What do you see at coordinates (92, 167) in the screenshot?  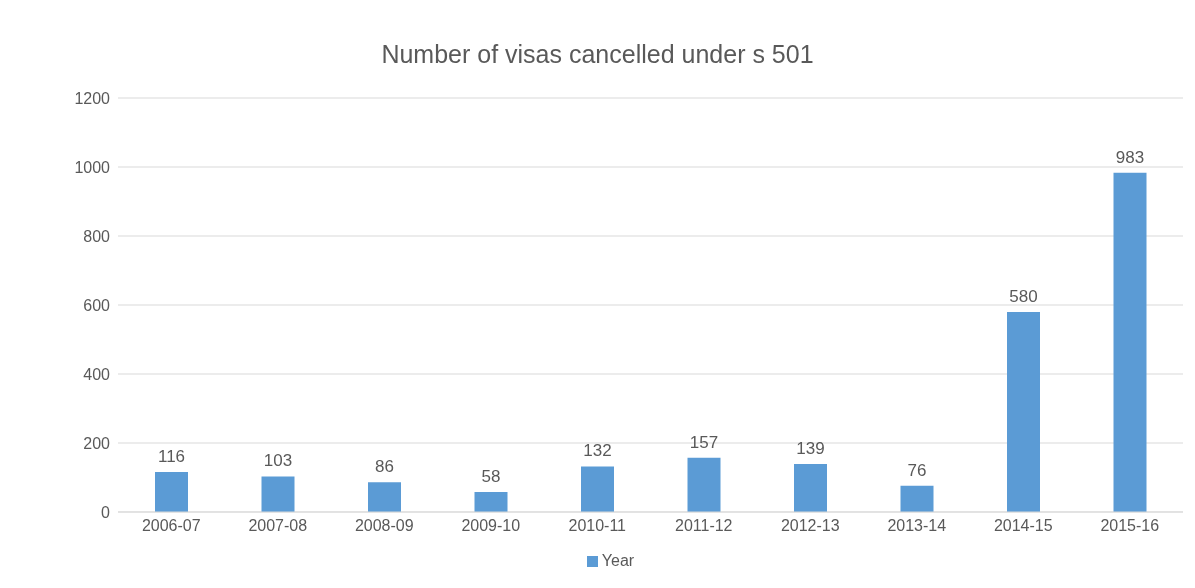 I see `y-tick-label: 1000` at bounding box center [92, 167].